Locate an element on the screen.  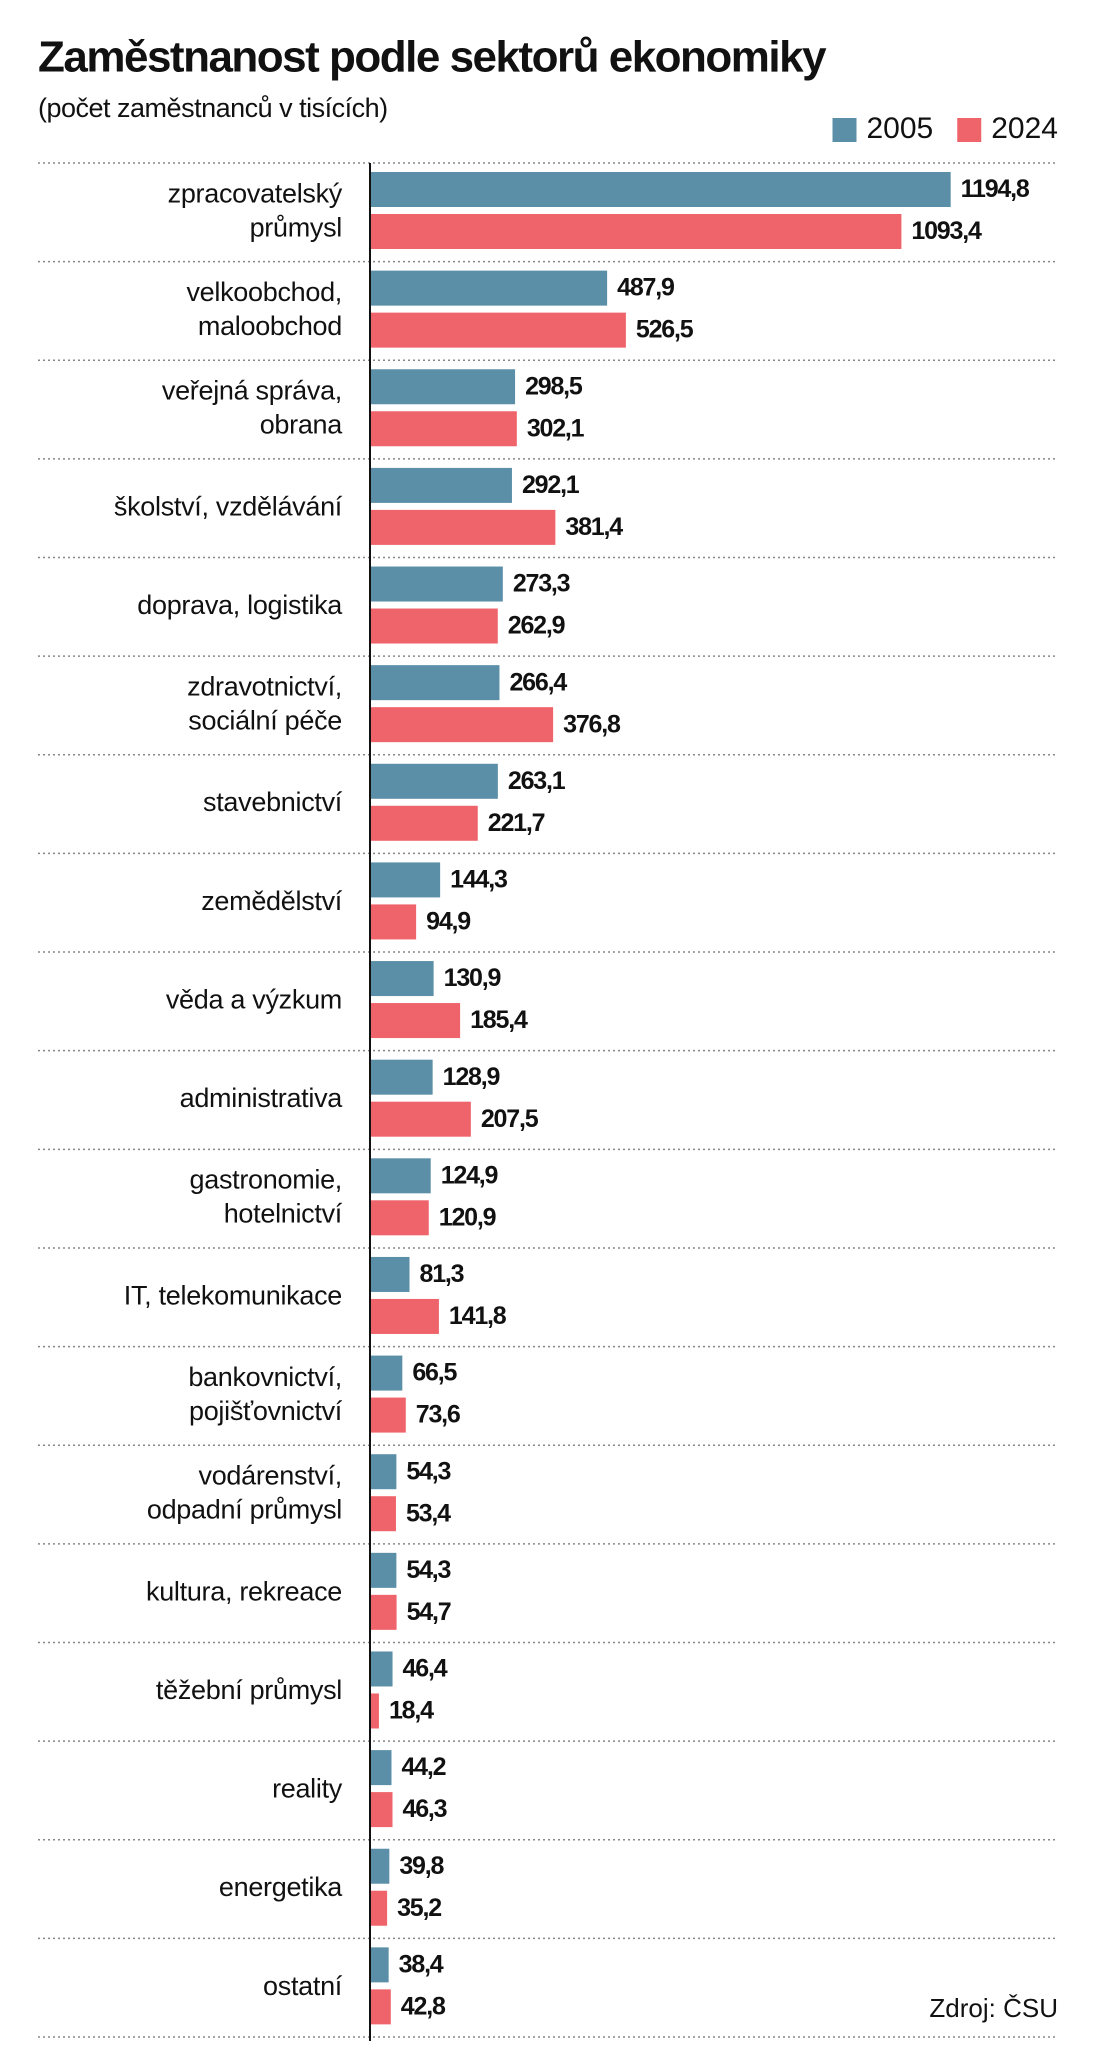
value-label: 185,4 is located at coordinates (499, 1020).